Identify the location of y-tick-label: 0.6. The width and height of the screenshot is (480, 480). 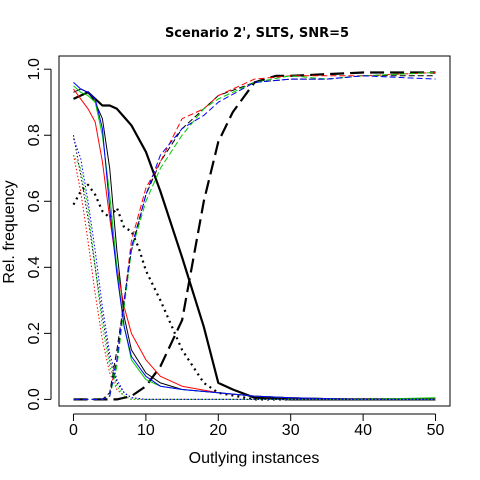
(34, 201).